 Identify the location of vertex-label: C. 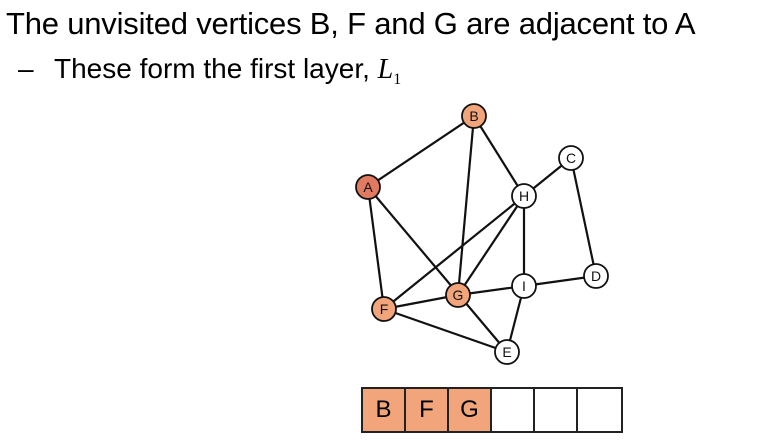
(571, 158).